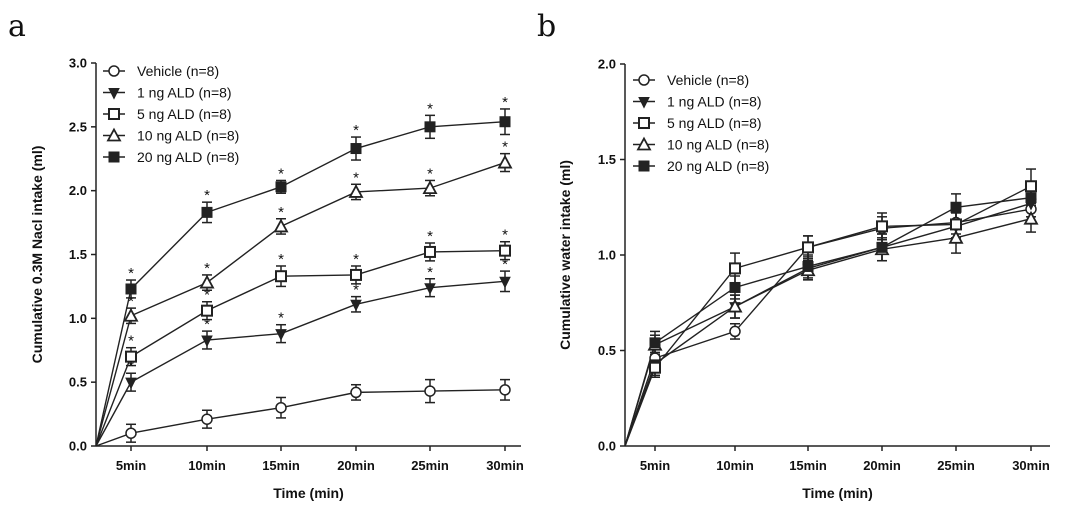 Image resolution: width=1072 pixels, height=506 pixels. I want to click on panel-a-legend-label: Vehicle (n=8), so click(178, 71).